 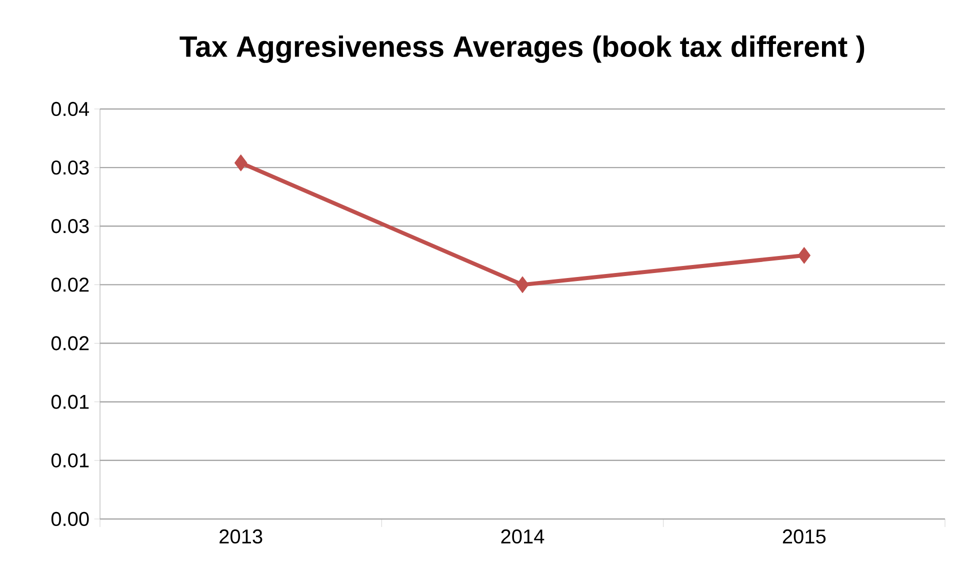 What do you see at coordinates (522, 49) in the screenshot?
I see `chart-title: Tax Aggresiveness Averages (book tax different )` at bounding box center [522, 49].